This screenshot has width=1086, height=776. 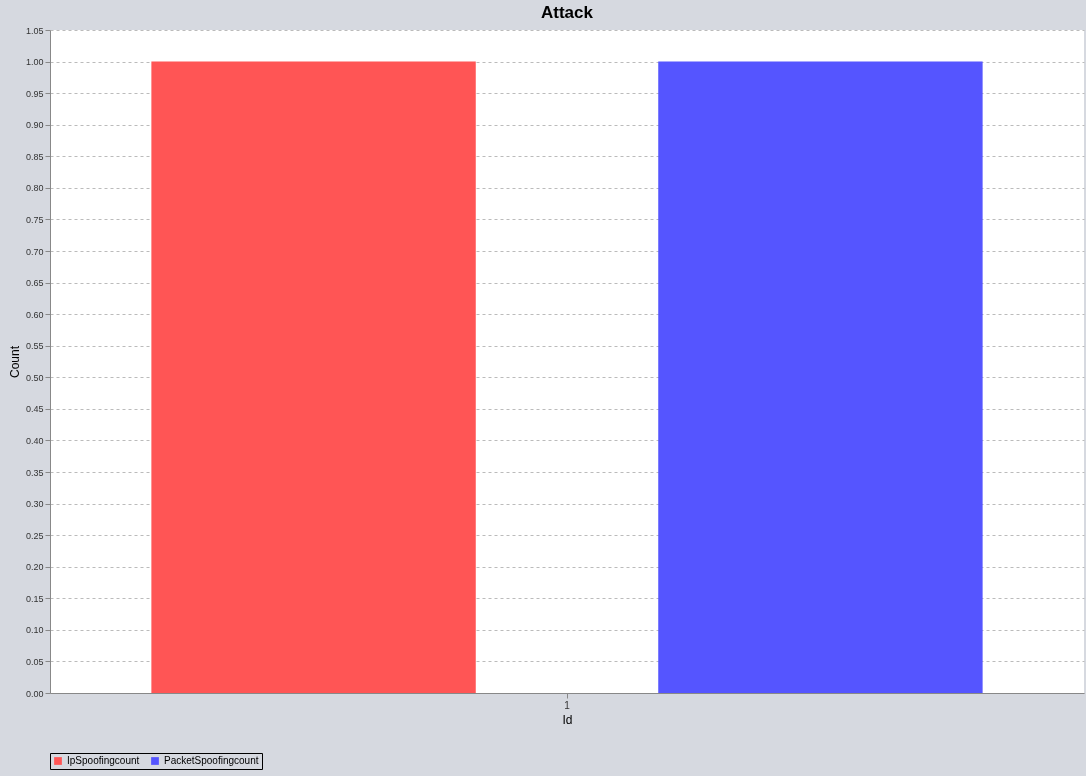 I want to click on y-tick-label: 1.05, so click(x=34, y=30).